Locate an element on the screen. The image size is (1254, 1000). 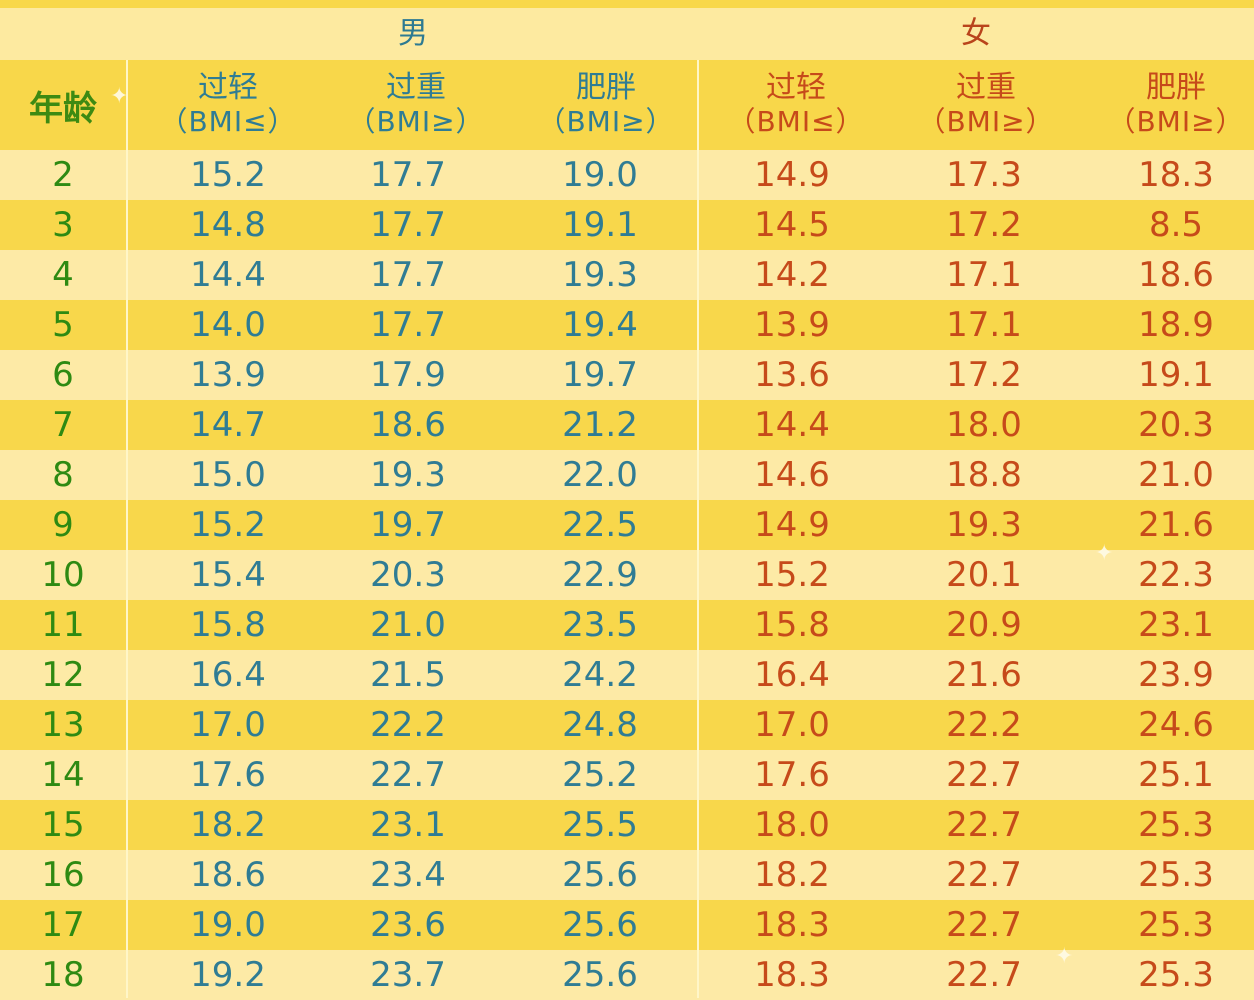
sparkle-icon: ✦ is located at coordinates (1104, 553).